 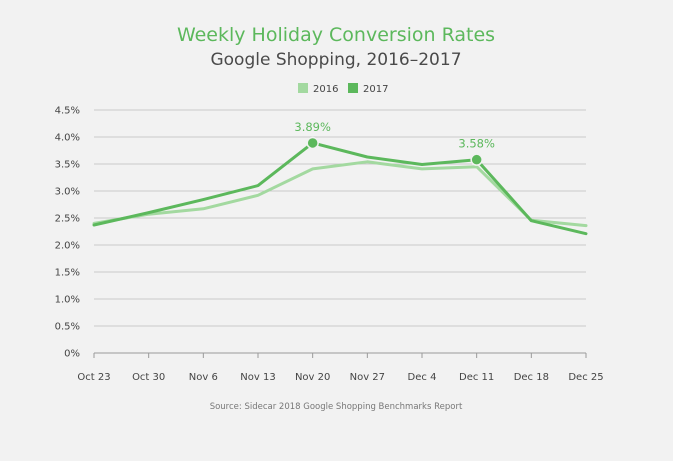 I want to click on y-tick-label: 4.0%, so click(x=67, y=138).